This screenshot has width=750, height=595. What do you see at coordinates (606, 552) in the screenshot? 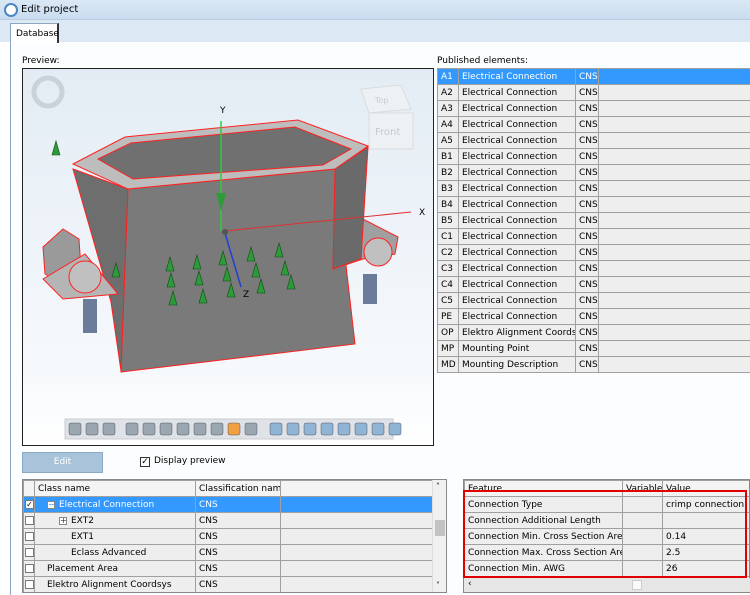
I see `feature-row: Connection Max. Cross Section Area 2.5` at bounding box center [606, 552].